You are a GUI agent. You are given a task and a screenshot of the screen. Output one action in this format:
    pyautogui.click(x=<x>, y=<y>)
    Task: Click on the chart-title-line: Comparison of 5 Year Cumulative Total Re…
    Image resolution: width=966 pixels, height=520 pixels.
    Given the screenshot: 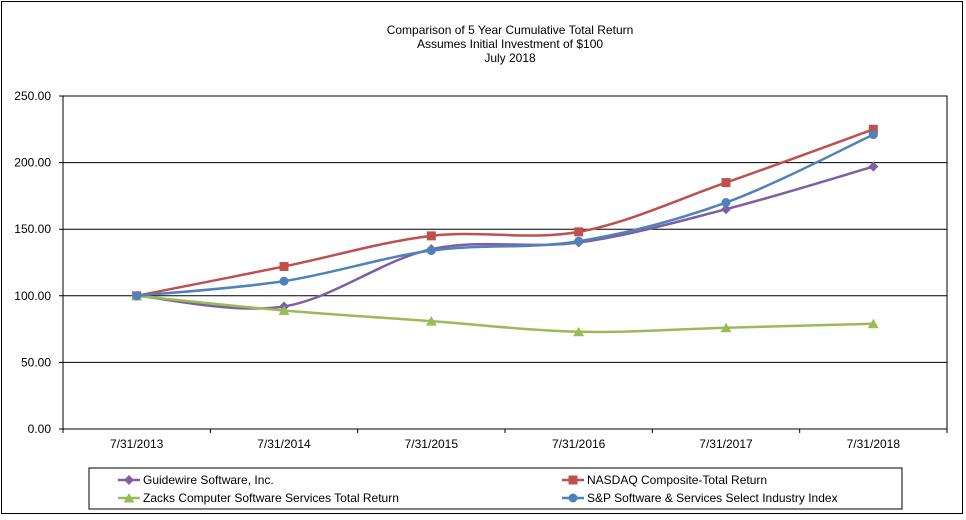 What is the action you would take?
    pyautogui.click(x=510, y=30)
    